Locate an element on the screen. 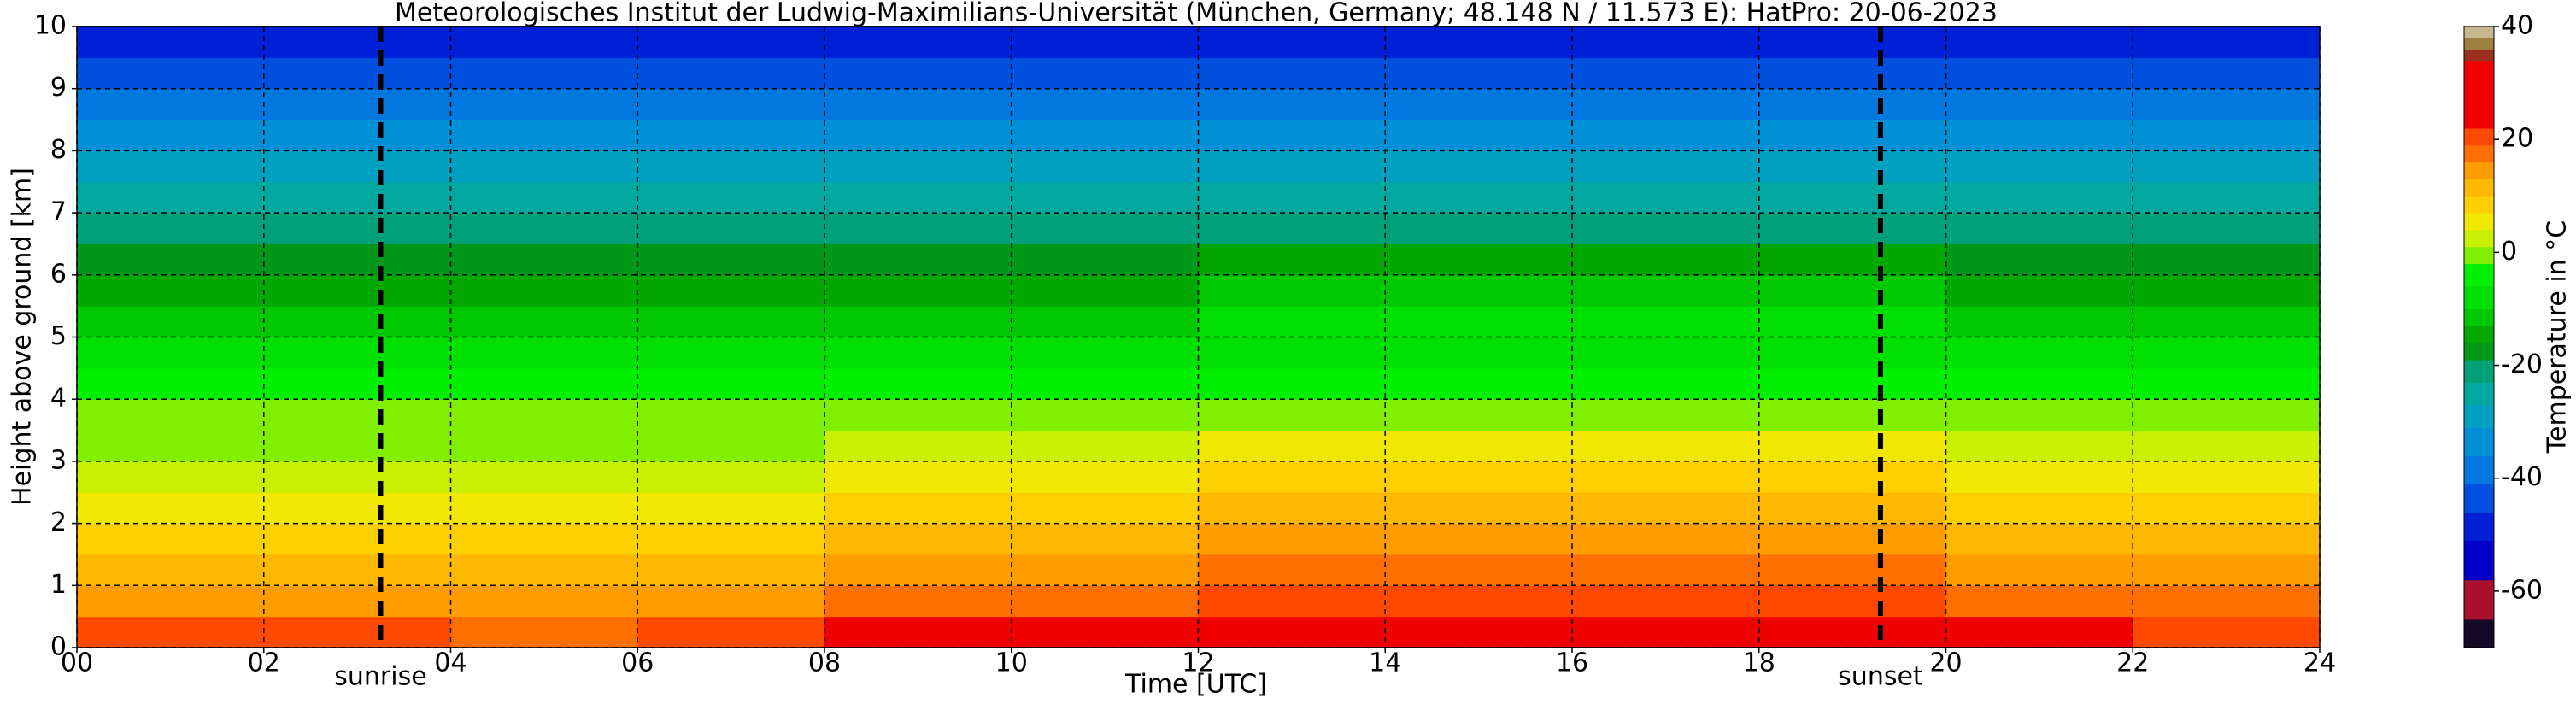  x-tick-label: 12 is located at coordinates (1198, 663).